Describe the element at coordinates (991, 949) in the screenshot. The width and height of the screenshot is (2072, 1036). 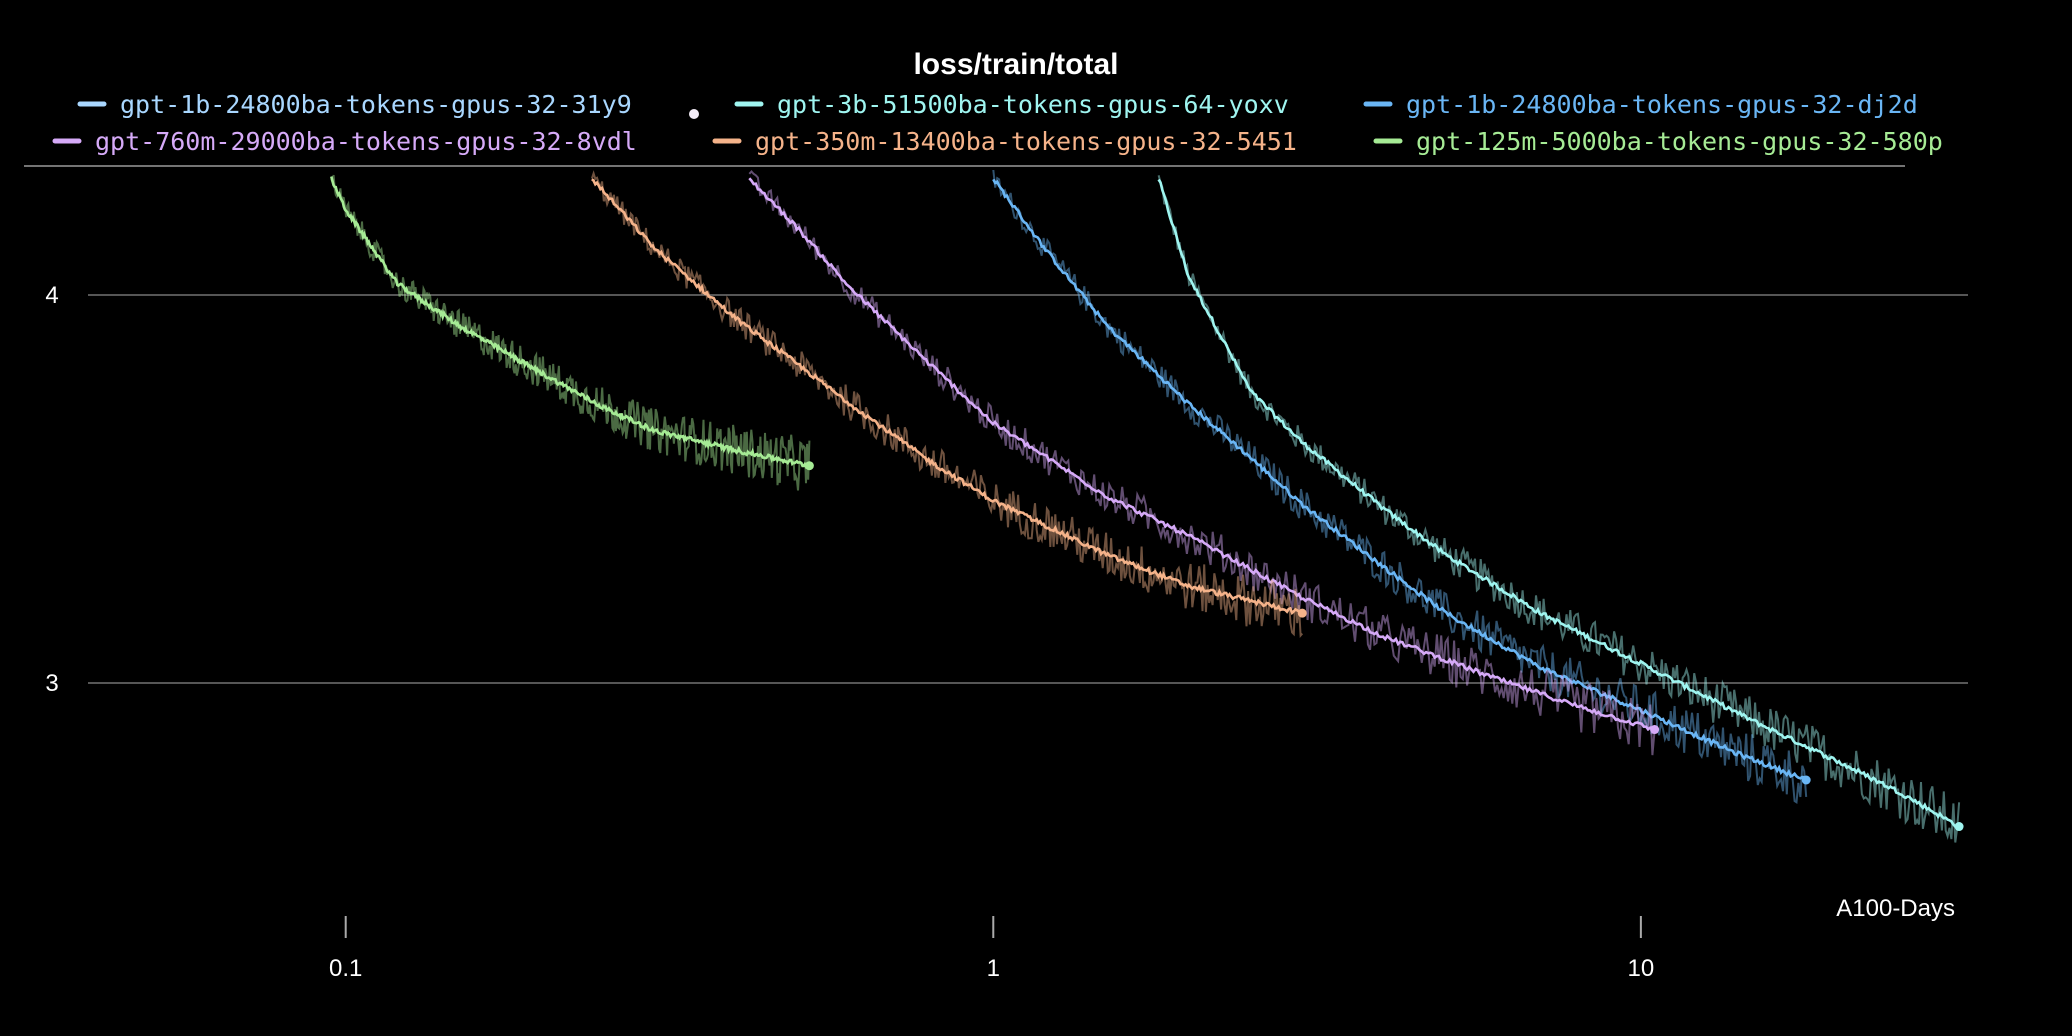
I see `x-axis: 0.1 1 10` at that location.